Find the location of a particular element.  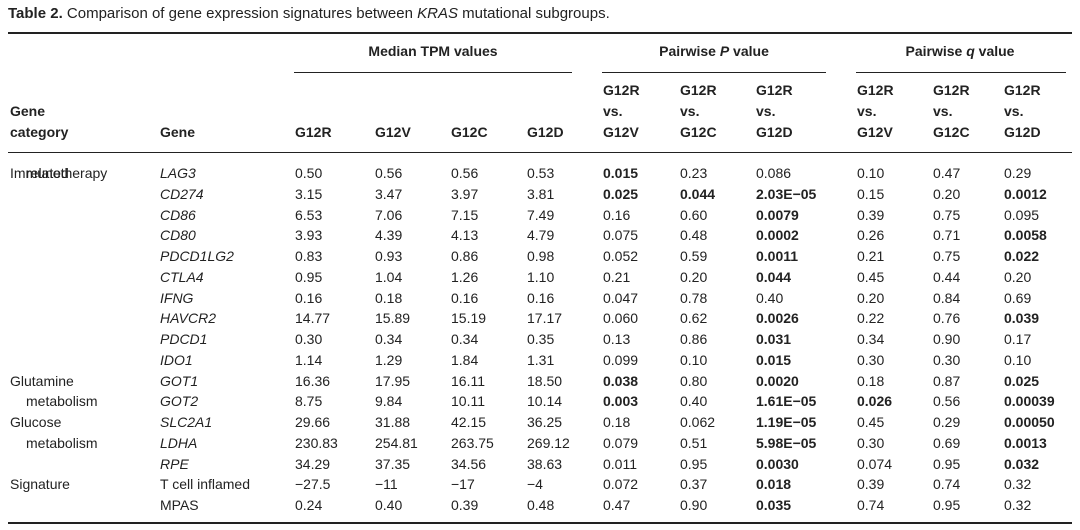

tpm-value: 1.04 is located at coordinates (389, 276).